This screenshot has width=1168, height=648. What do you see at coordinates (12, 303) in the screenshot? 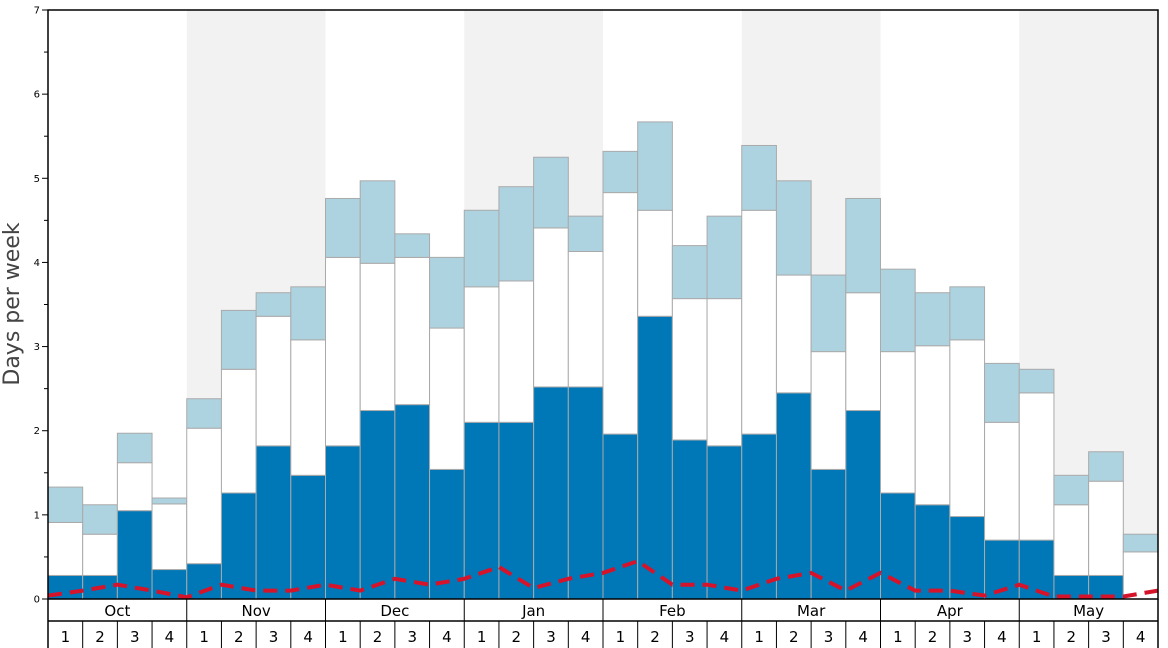
I see `y-axis-label: Days per week` at bounding box center [12, 303].